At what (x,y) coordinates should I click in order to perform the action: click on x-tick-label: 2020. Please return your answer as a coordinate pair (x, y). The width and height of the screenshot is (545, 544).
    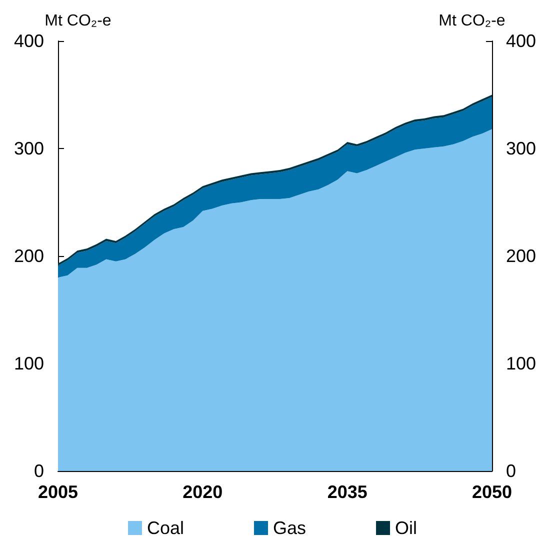
    Looking at the image, I should click on (202, 492).